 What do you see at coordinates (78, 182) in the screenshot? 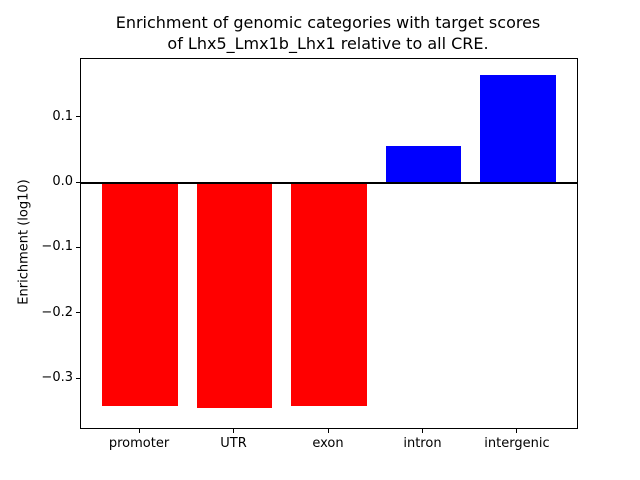
I see `y-tick-0.0` at bounding box center [78, 182].